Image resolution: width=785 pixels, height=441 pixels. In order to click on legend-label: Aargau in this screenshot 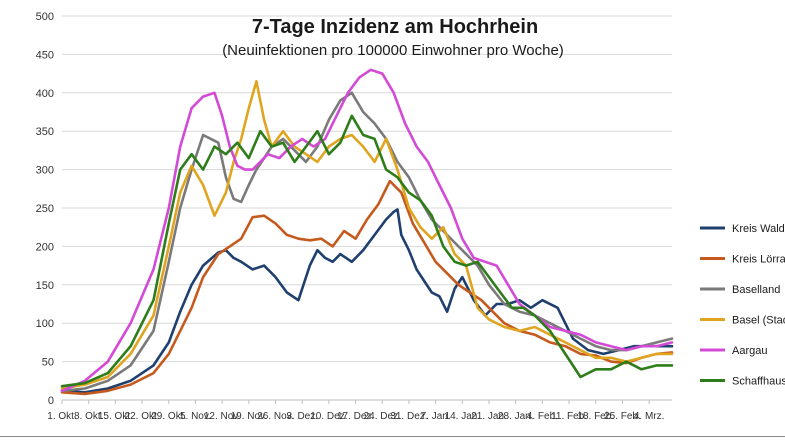, I will do `click(749, 351)`.